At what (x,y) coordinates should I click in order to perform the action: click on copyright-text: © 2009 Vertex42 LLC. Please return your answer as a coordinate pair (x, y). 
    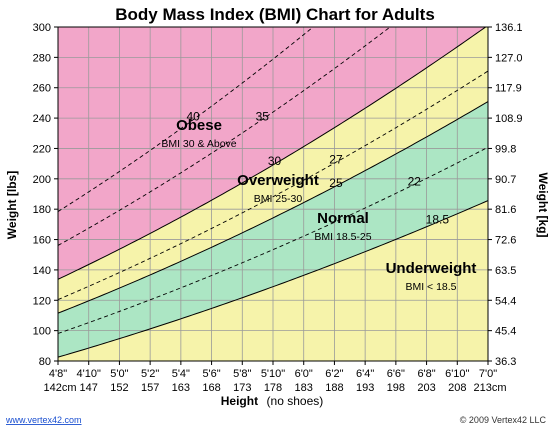
    Looking at the image, I should click on (503, 420).